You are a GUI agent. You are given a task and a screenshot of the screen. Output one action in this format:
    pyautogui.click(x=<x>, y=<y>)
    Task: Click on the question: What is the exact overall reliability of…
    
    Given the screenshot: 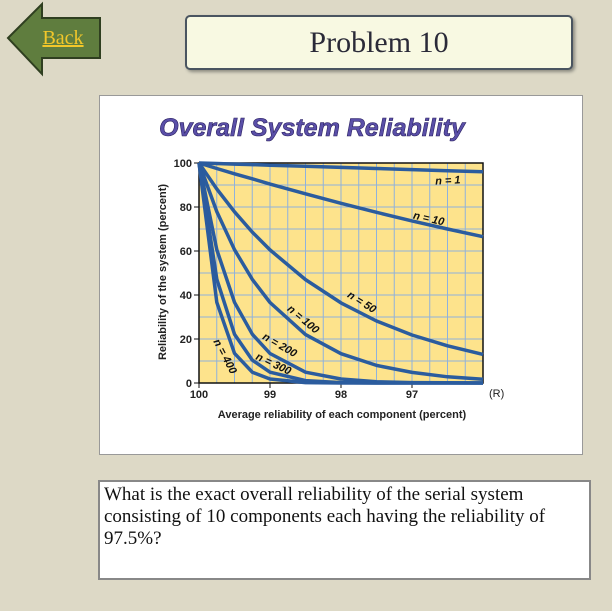 What is the action you would take?
    pyautogui.click(x=344, y=530)
    